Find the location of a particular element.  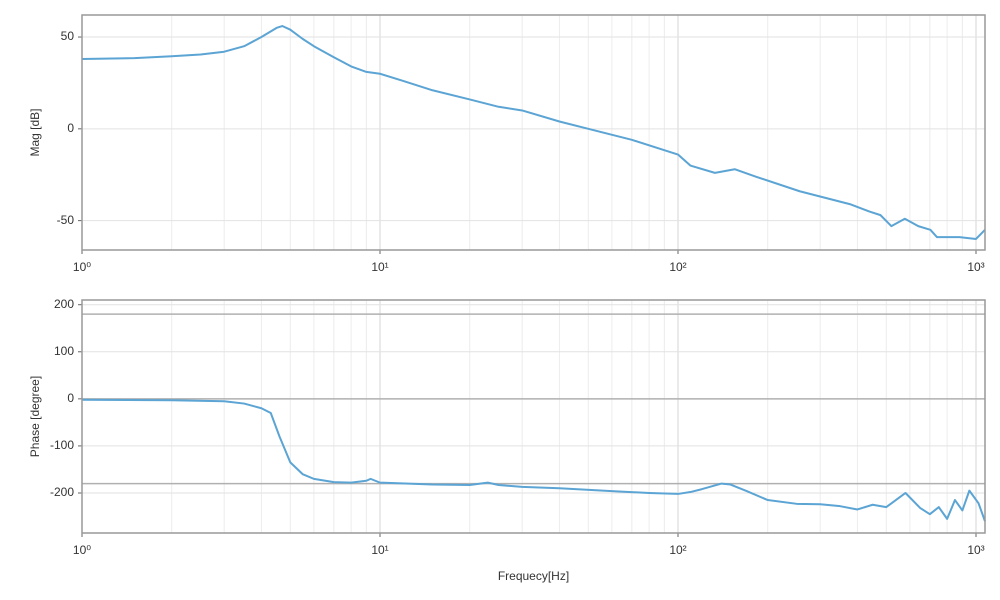

x-axis-label: Frequecy[Hz] is located at coordinates (533, 576).